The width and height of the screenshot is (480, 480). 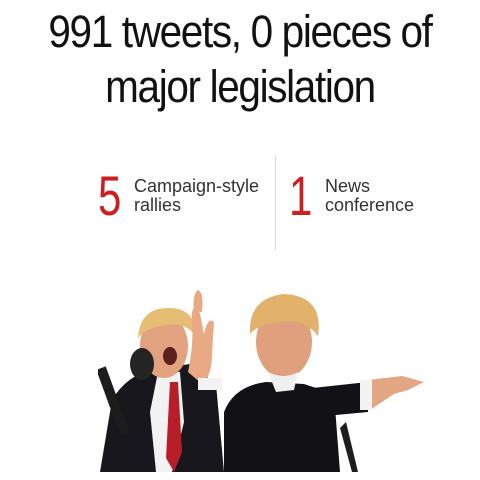 I want to click on stat-divider, so click(x=275, y=203).